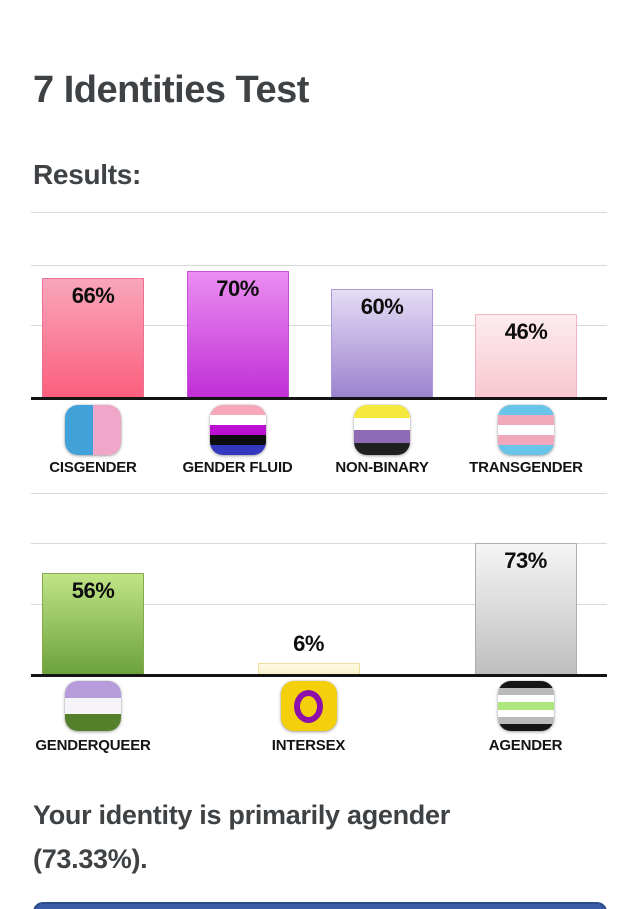  What do you see at coordinates (93, 745) in the screenshot?
I see `identity-label: GENDERQUEER` at bounding box center [93, 745].